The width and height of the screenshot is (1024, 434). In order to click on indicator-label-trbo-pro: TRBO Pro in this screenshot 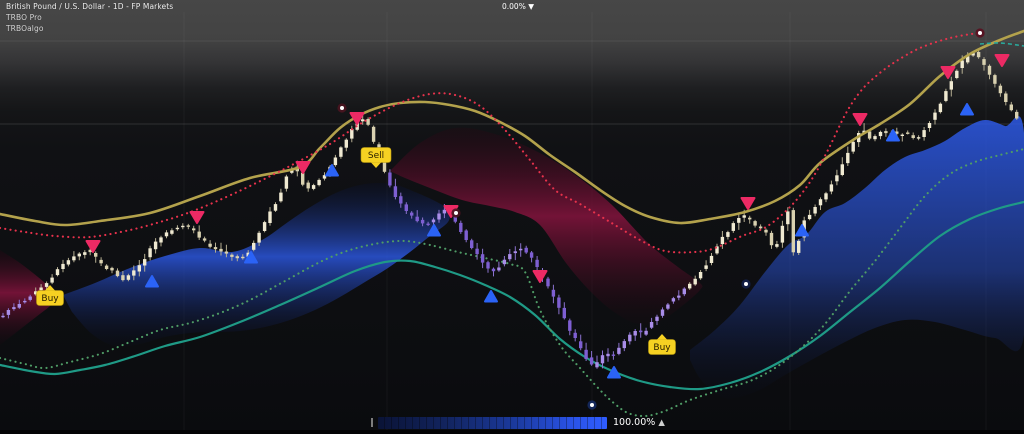, I will do `click(24, 17)`.